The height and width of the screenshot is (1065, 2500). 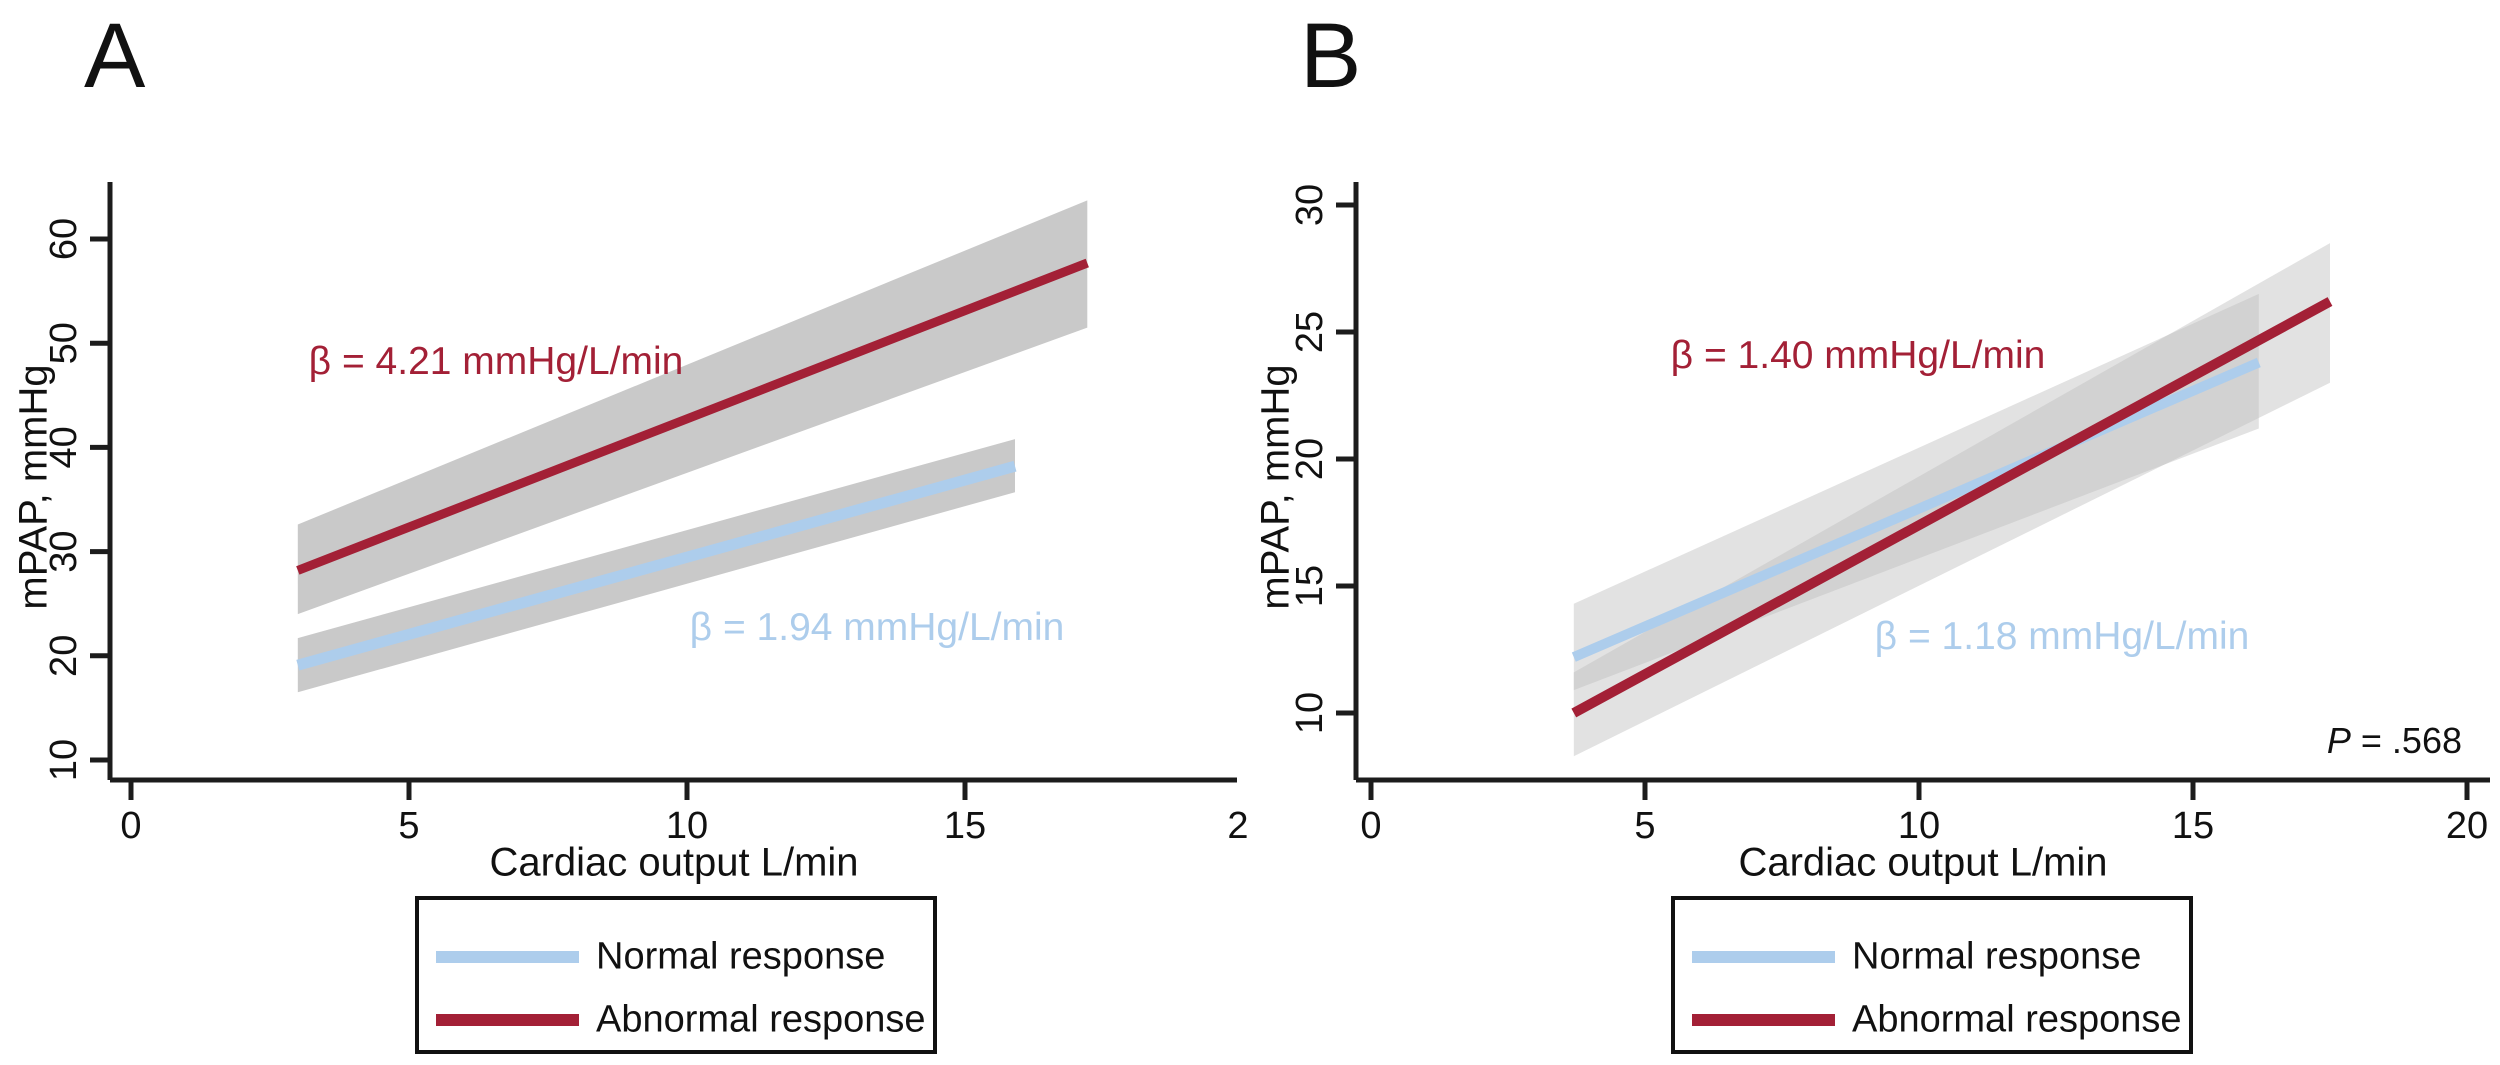 I want to click on panel-b-y-axis-title: mPAP, mmHg, so click(x=1275, y=487).